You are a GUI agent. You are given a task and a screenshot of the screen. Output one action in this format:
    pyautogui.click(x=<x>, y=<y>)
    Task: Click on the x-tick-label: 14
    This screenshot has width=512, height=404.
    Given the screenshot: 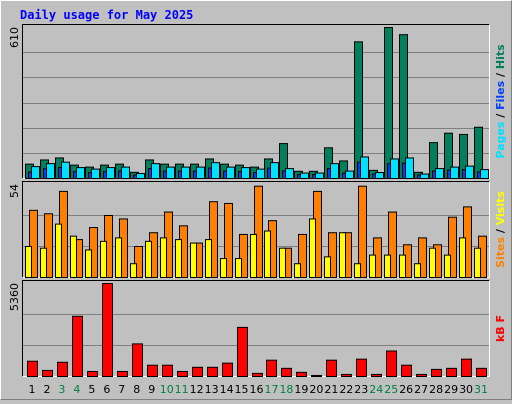 What is the action you would take?
    pyautogui.click(x=227, y=389)
    